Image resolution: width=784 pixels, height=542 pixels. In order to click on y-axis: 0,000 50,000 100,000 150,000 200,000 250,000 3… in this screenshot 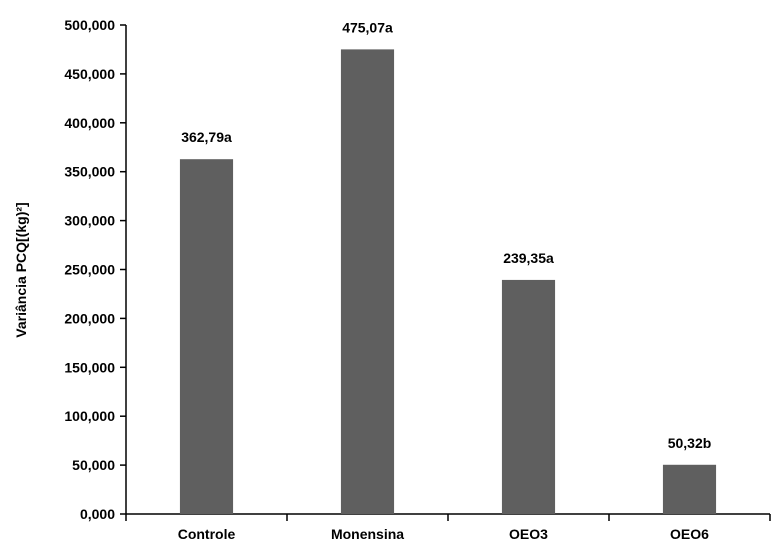, I will do `click(95, 269)`.